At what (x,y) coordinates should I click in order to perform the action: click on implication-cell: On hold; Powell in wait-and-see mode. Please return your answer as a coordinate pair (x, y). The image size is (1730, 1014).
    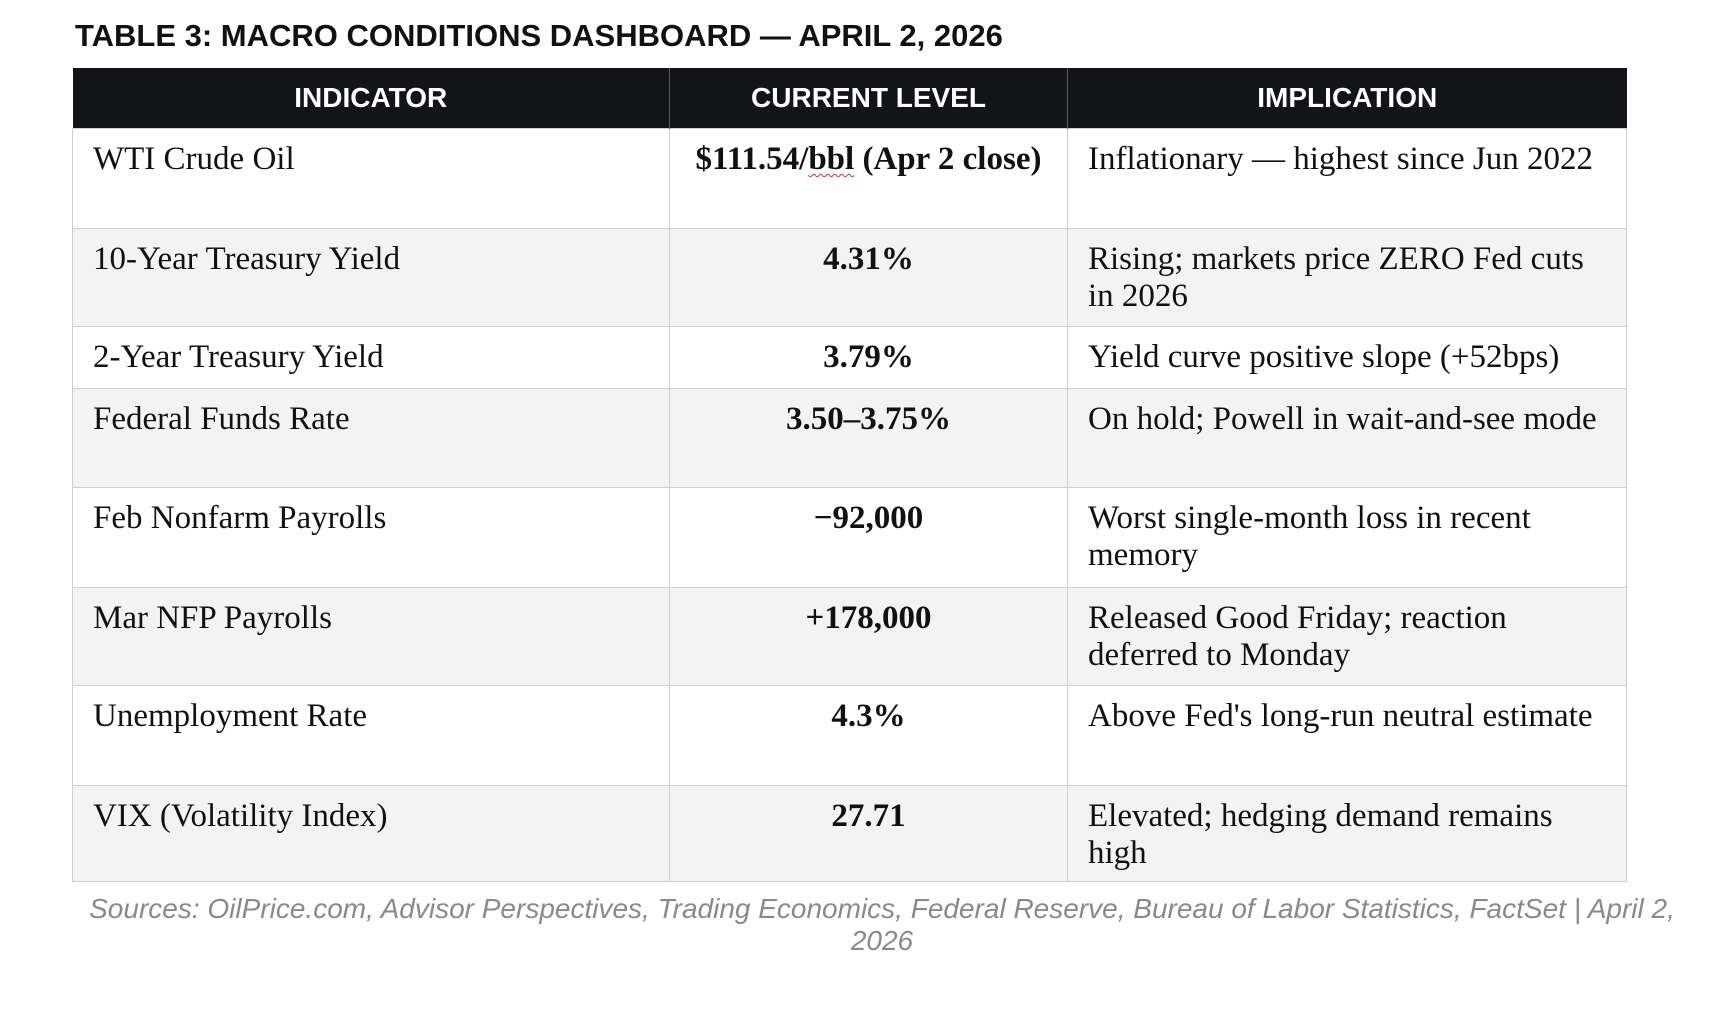
    Looking at the image, I should click on (1347, 438).